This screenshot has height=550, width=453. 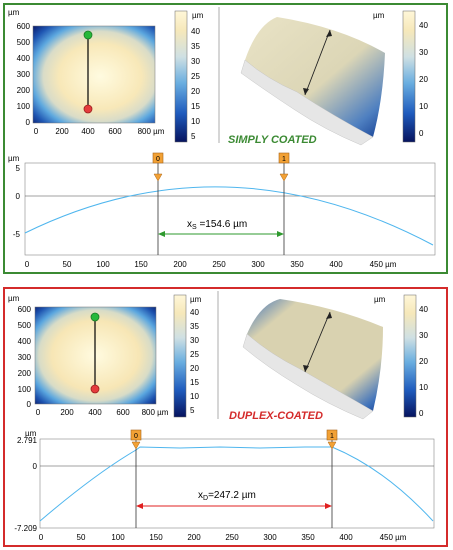 I want to click on measure-arrow, so click(x=221, y=234).